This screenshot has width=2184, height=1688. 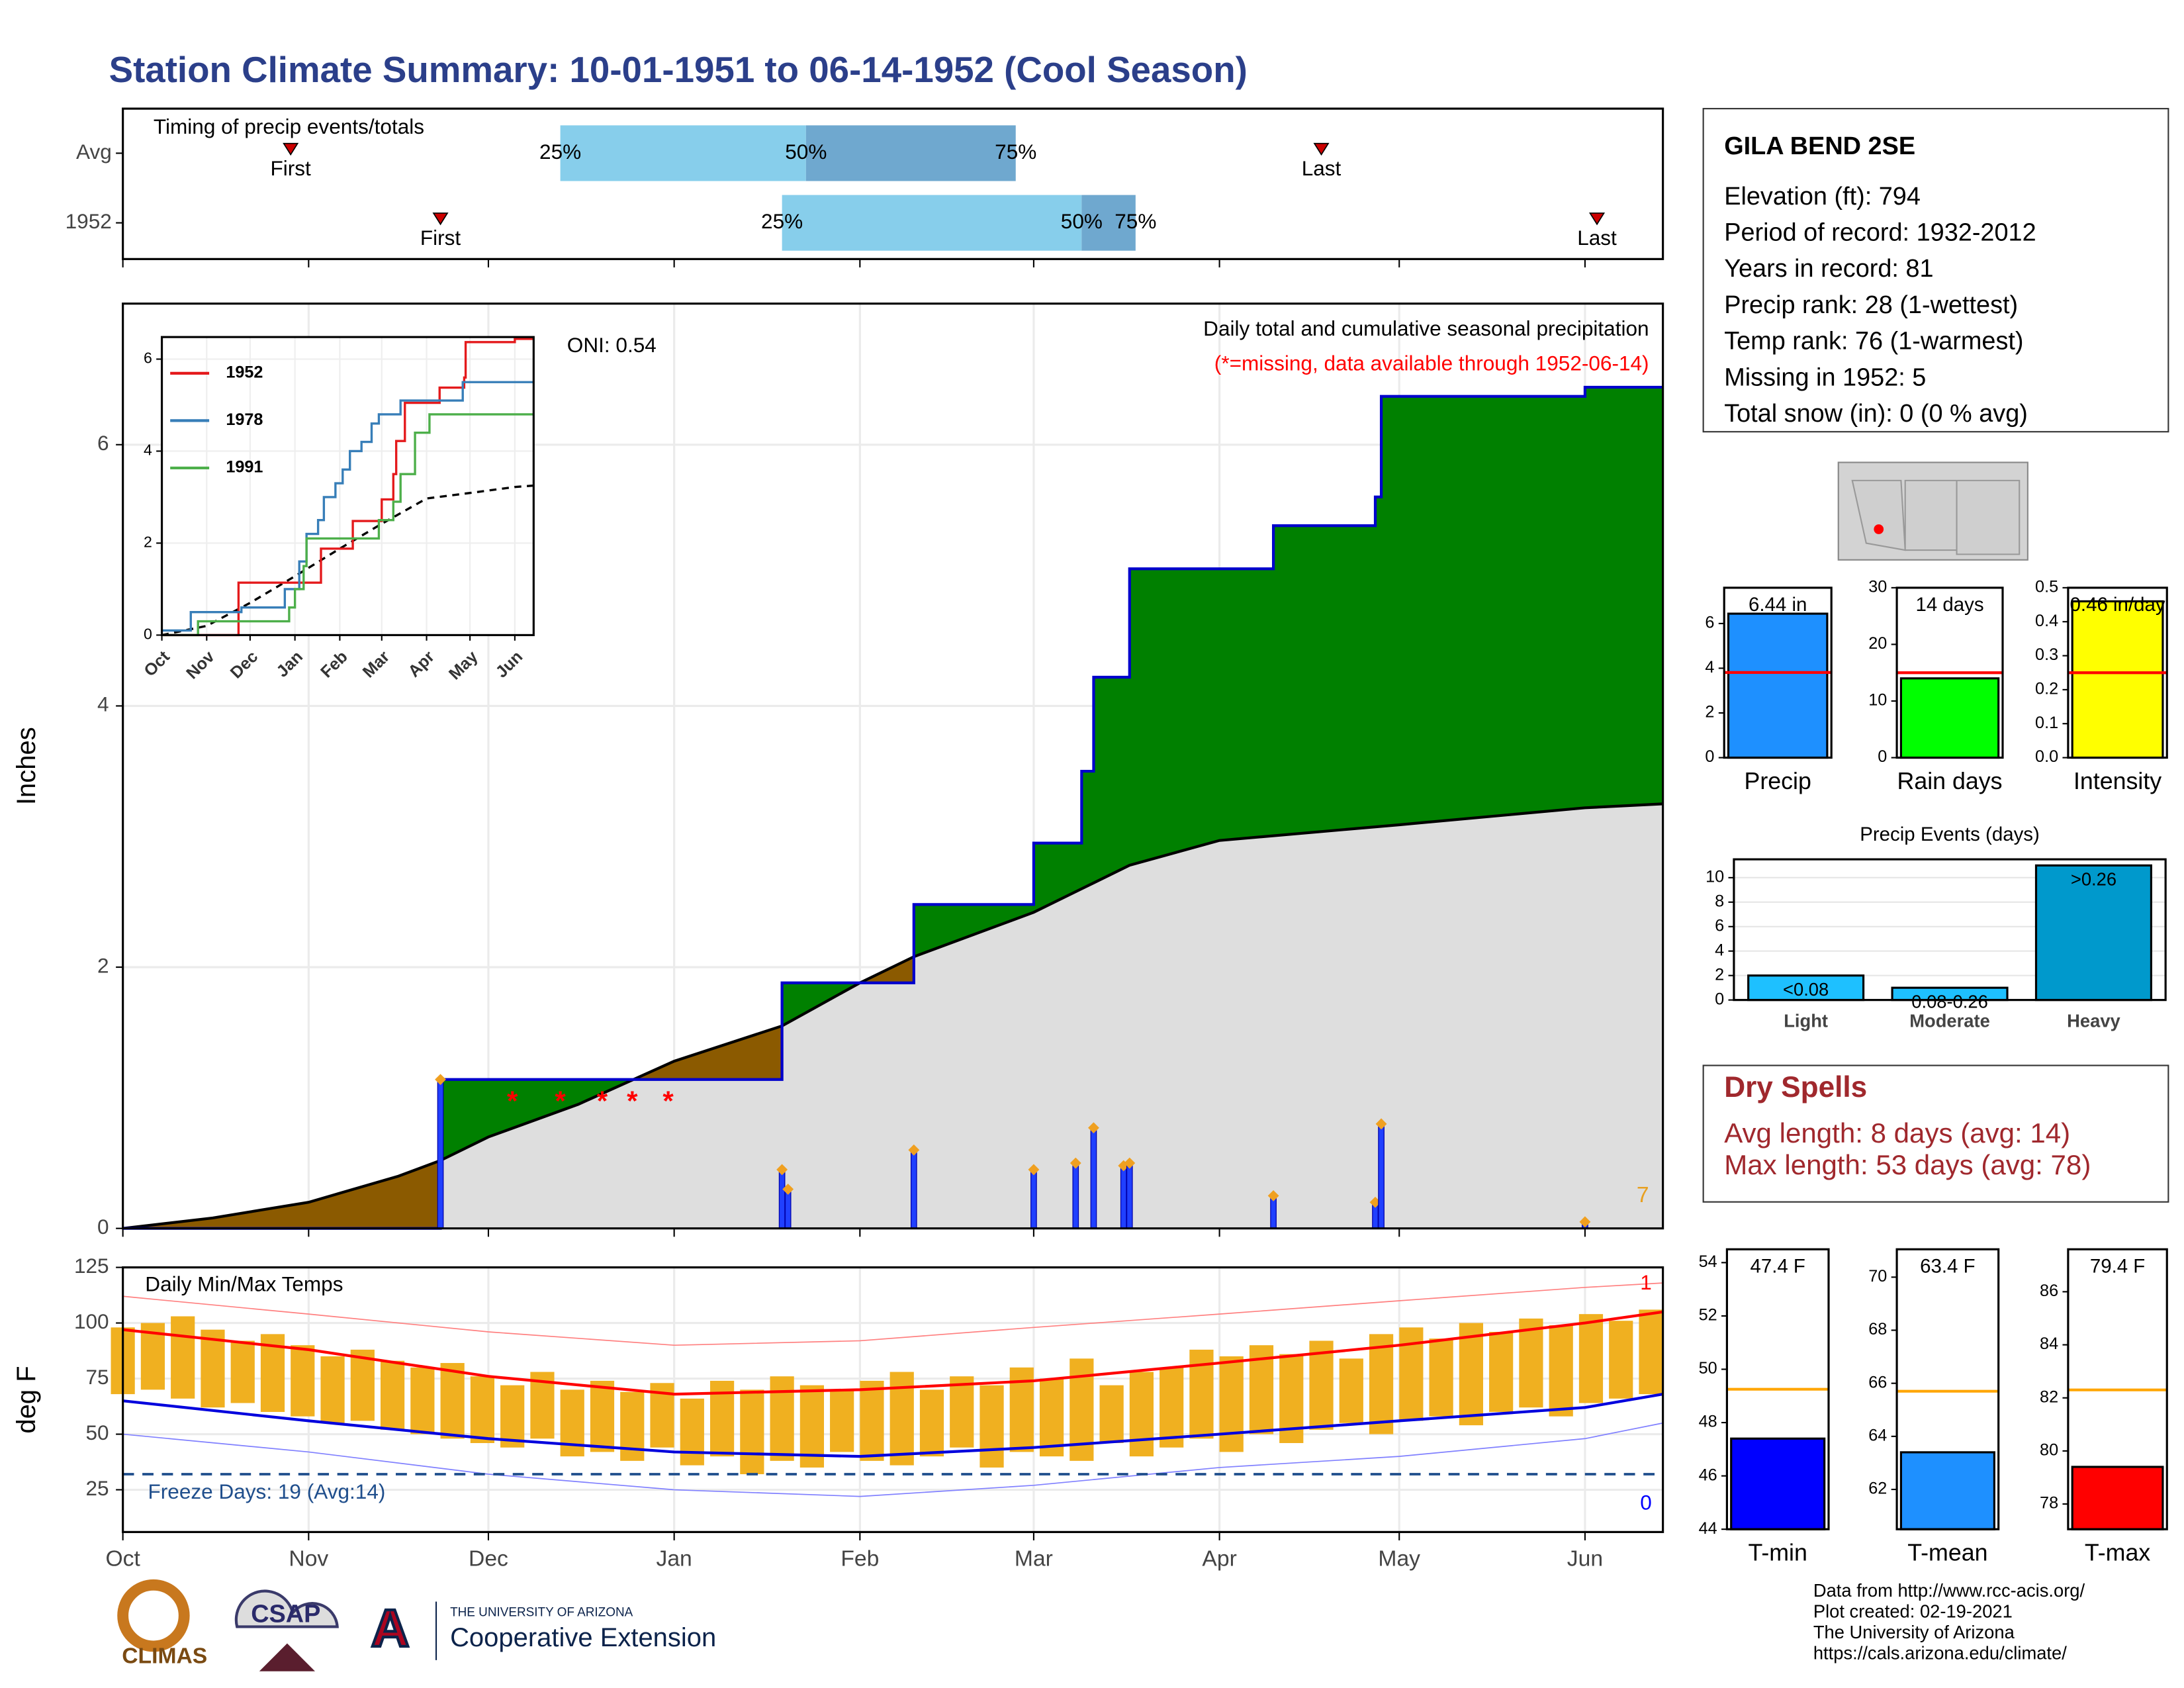 What do you see at coordinates (1585, 1558) in the screenshot?
I see `x-tick-label: Jun` at bounding box center [1585, 1558].